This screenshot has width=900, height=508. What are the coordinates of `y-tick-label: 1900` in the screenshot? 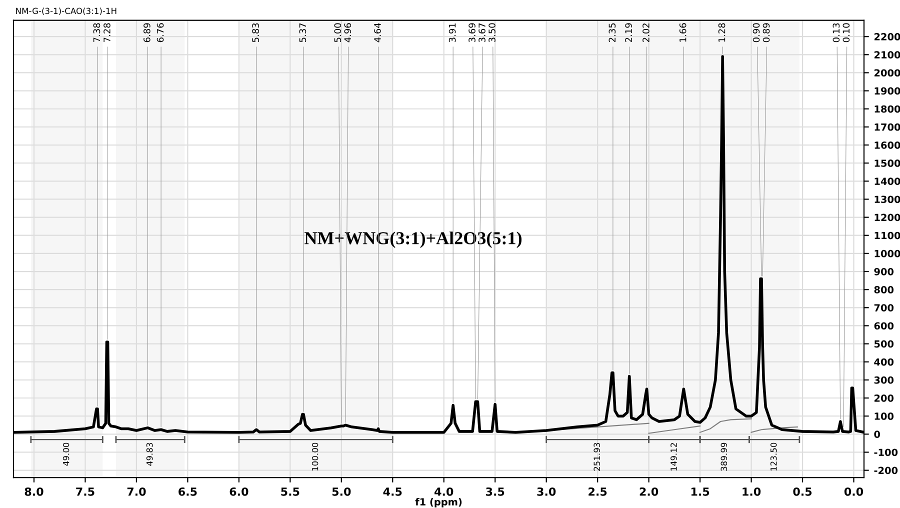 It's located at (887, 91).